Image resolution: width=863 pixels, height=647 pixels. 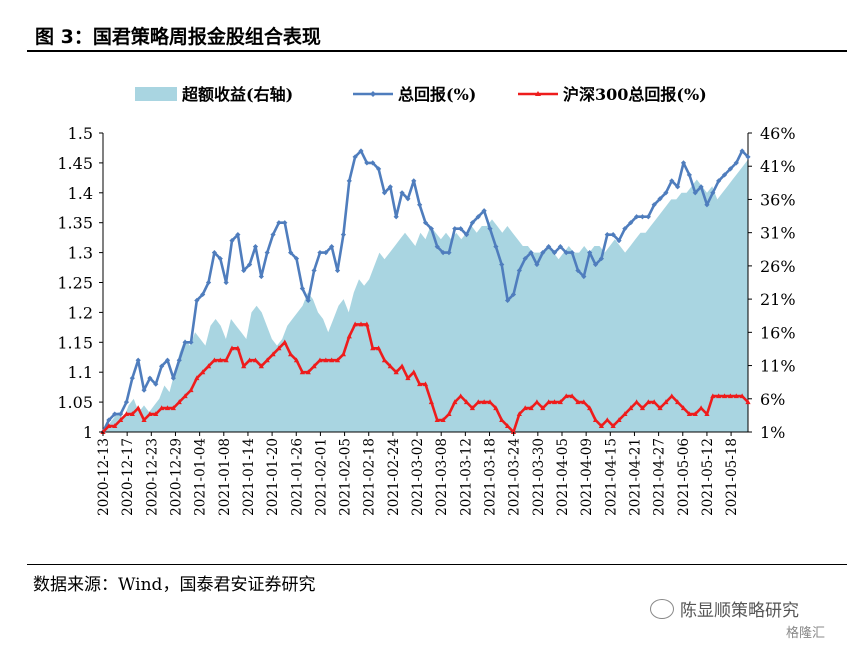 I want to click on watermark-logo: 格隆汇, so click(x=805, y=631).